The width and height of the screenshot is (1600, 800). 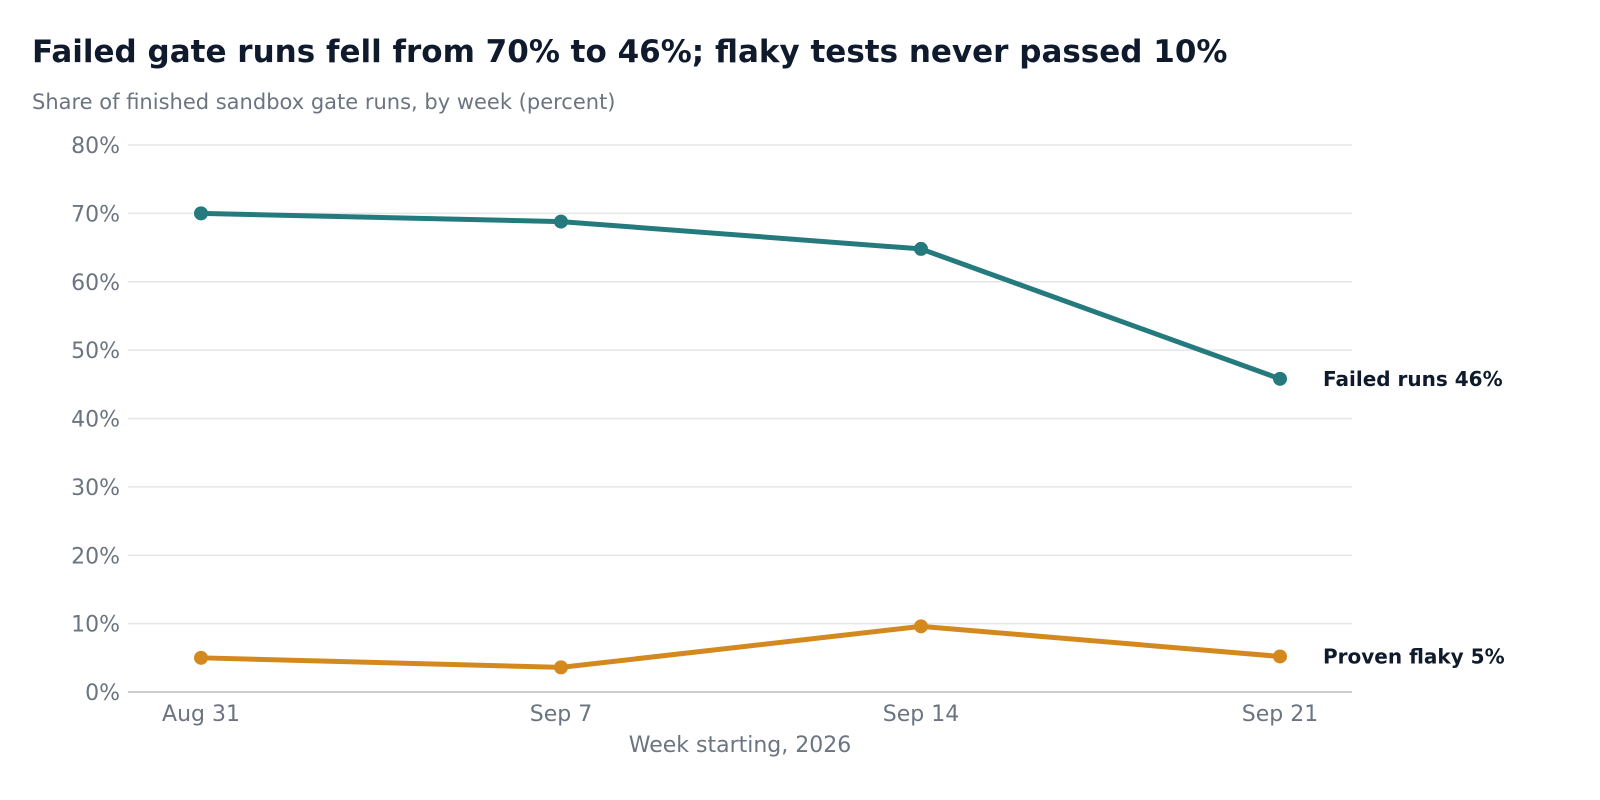 What do you see at coordinates (740, 296) in the screenshot?
I see `series-line-failed-runs` at bounding box center [740, 296].